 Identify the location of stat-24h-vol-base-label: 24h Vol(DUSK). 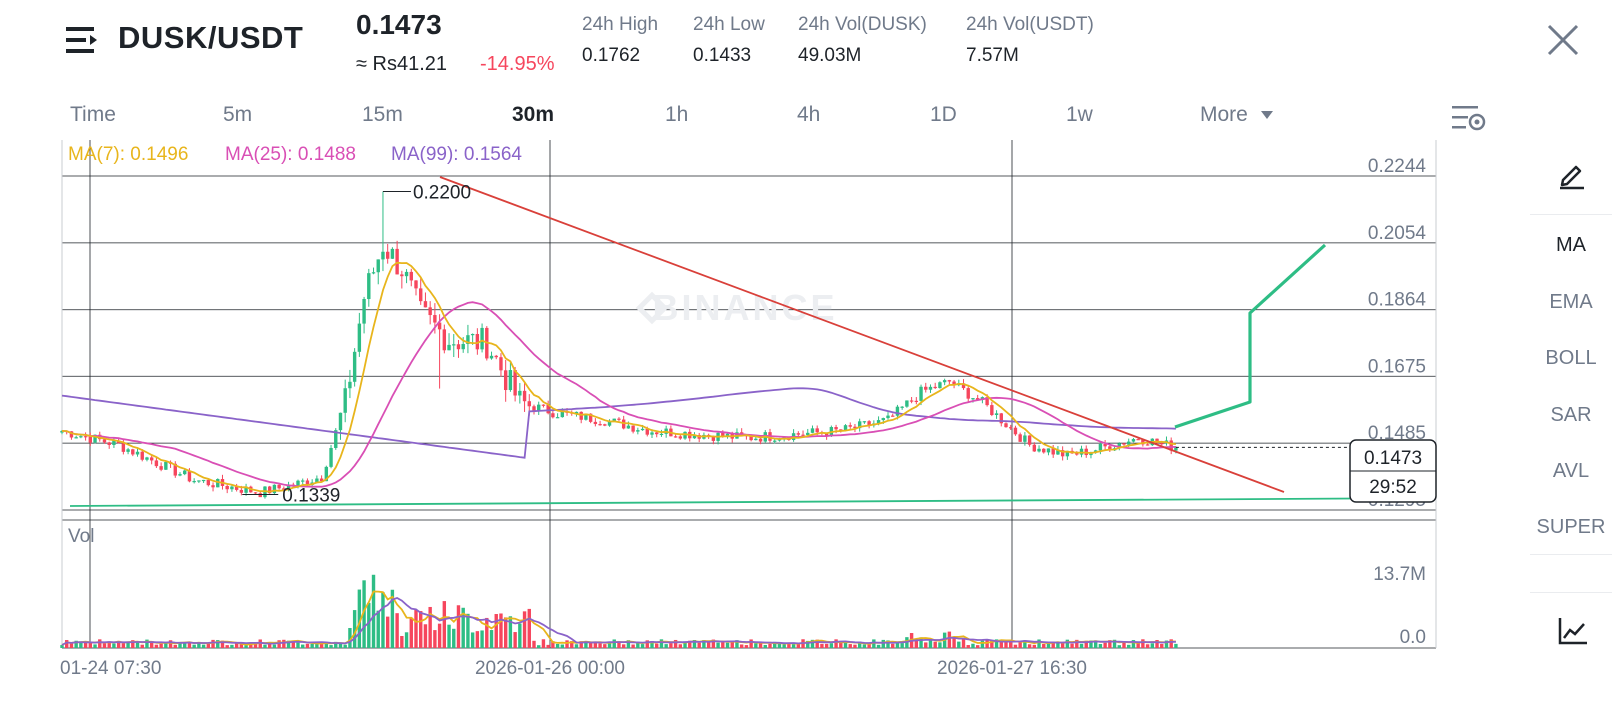
(862, 24).